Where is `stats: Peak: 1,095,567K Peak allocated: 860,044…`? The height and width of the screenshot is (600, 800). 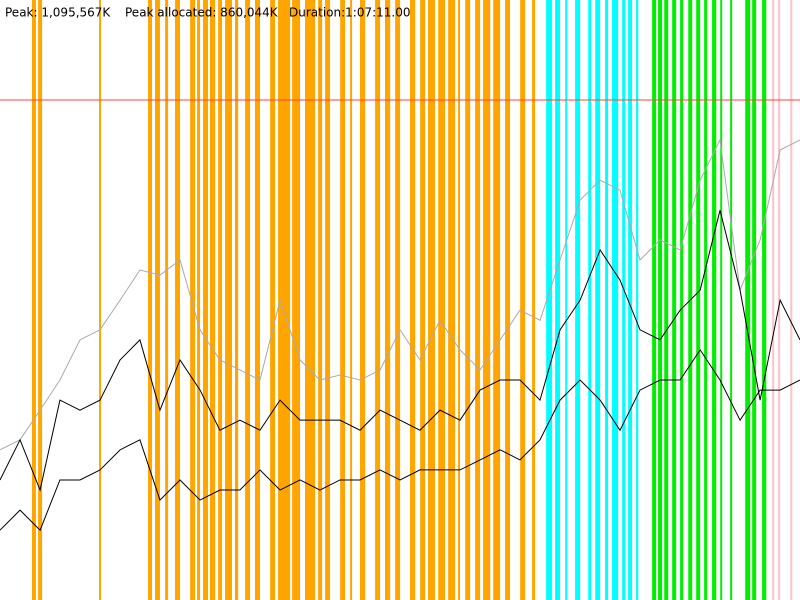
stats: Peak: 1,095,567K Peak allocated: 860,044… is located at coordinates (208, 13).